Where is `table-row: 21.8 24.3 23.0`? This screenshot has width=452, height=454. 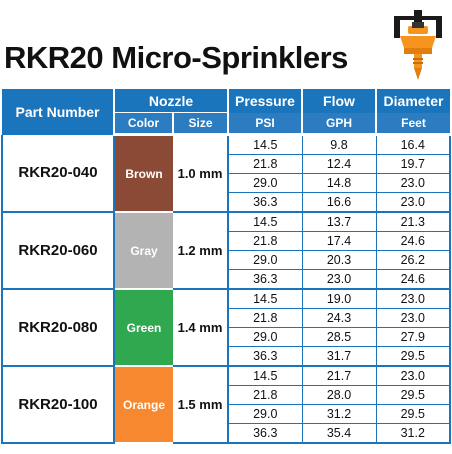
table-row: 21.8 24.3 23.0 is located at coordinates (226, 318).